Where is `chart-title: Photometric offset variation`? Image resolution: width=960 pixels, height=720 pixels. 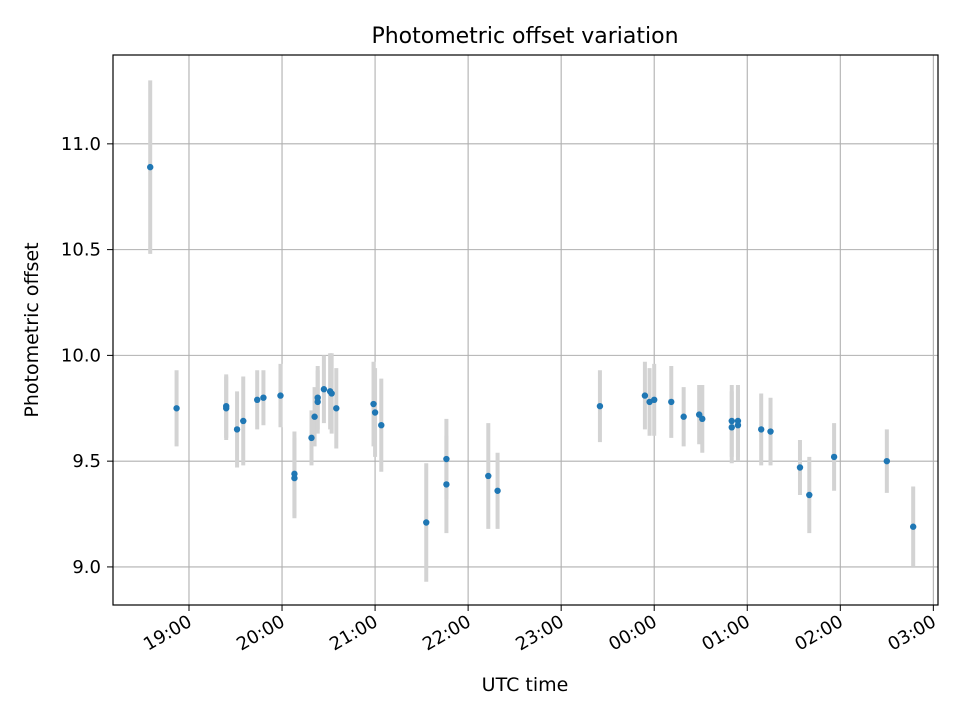 chart-title: Photometric offset variation is located at coordinates (524, 36).